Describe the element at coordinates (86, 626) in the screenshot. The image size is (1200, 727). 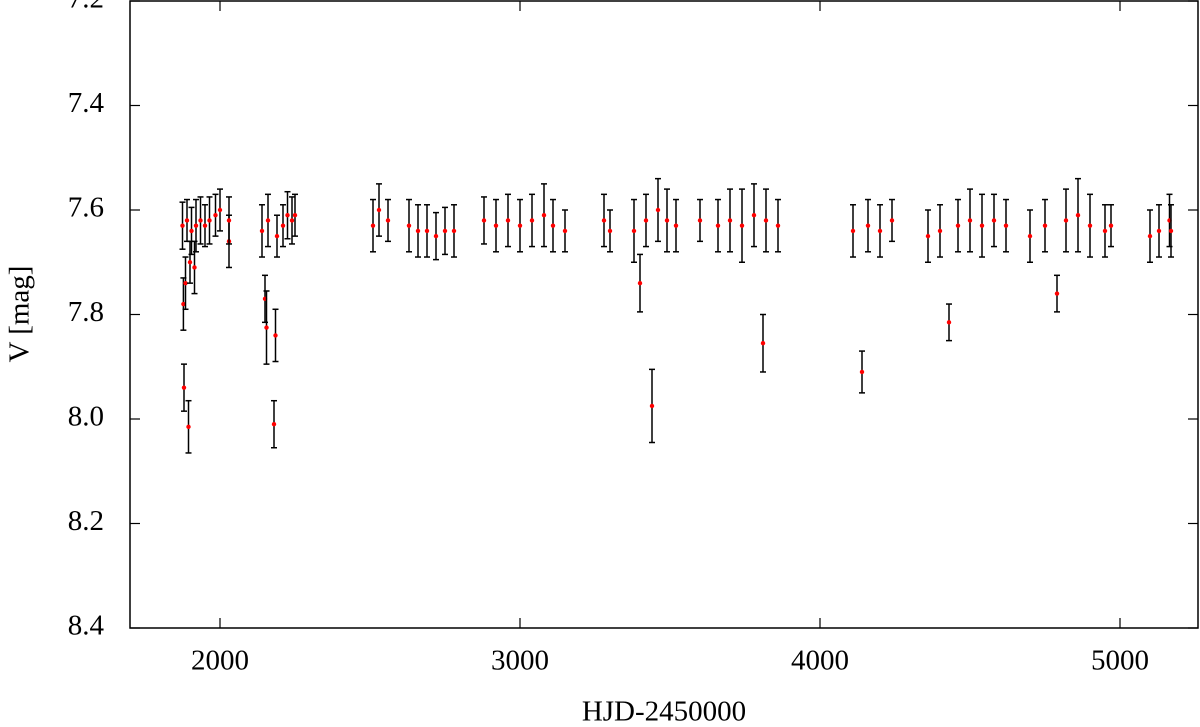
I see `y-tick-label: 8.4` at that location.